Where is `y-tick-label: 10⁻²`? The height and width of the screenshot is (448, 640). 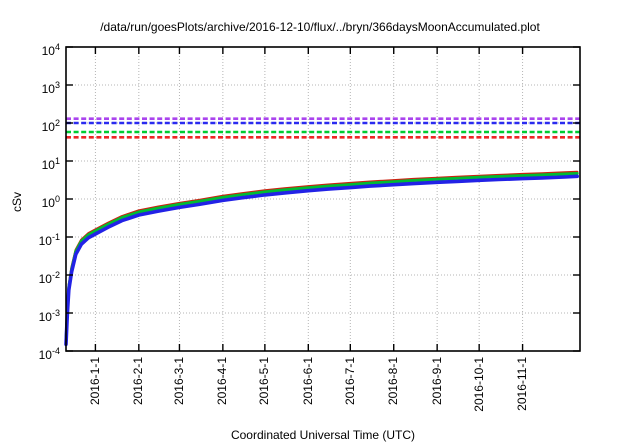
y-tick-label: 10⁻² is located at coordinates (49, 278).